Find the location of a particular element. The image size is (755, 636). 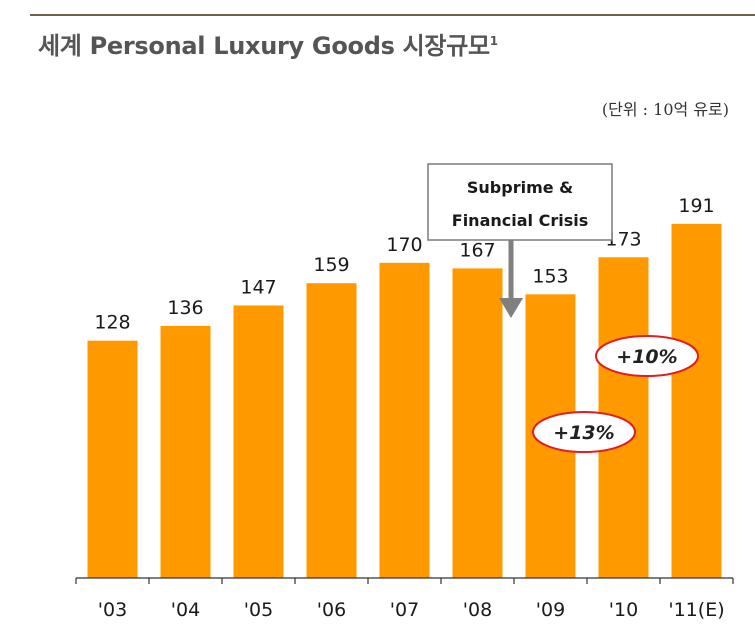

category-label: '08 is located at coordinates (477, 610).